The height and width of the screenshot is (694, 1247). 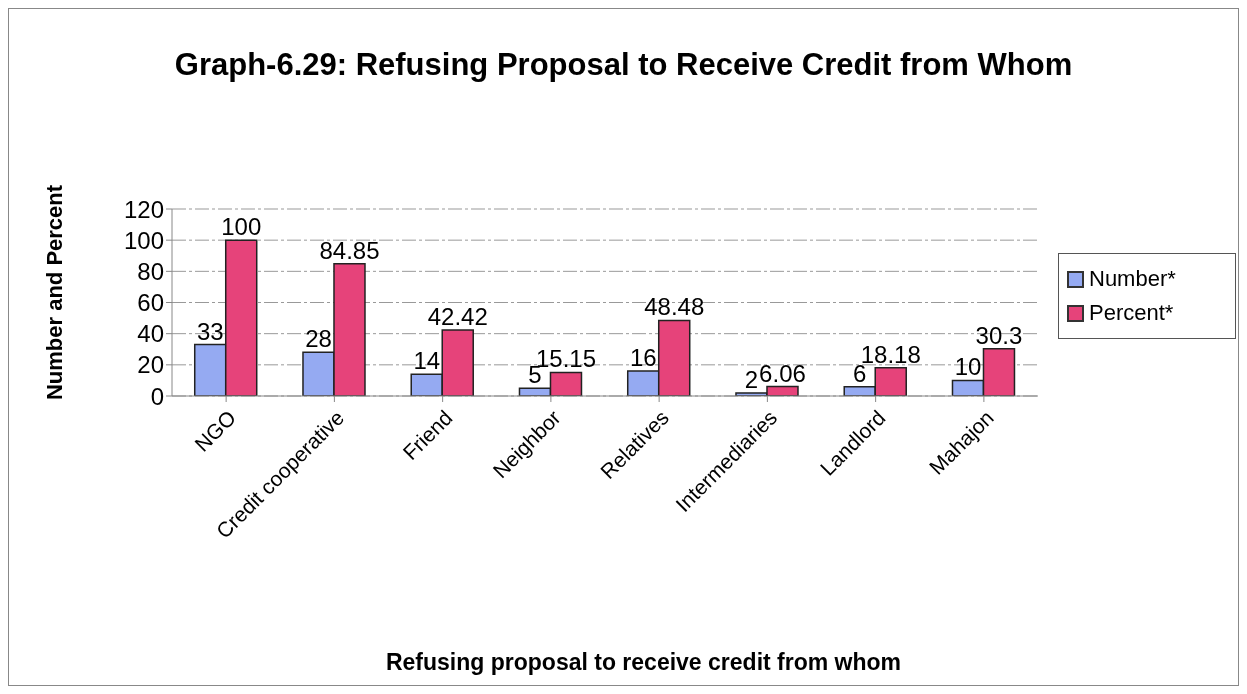 I want to click on y-tick-label: 80, so click(x=150, y=271).